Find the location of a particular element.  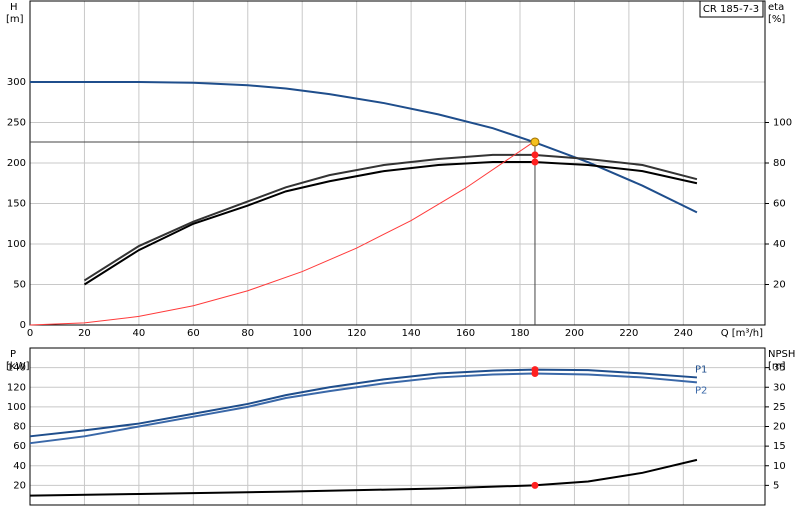

x-tick-label: 100 is located at coordinates (302, 333).